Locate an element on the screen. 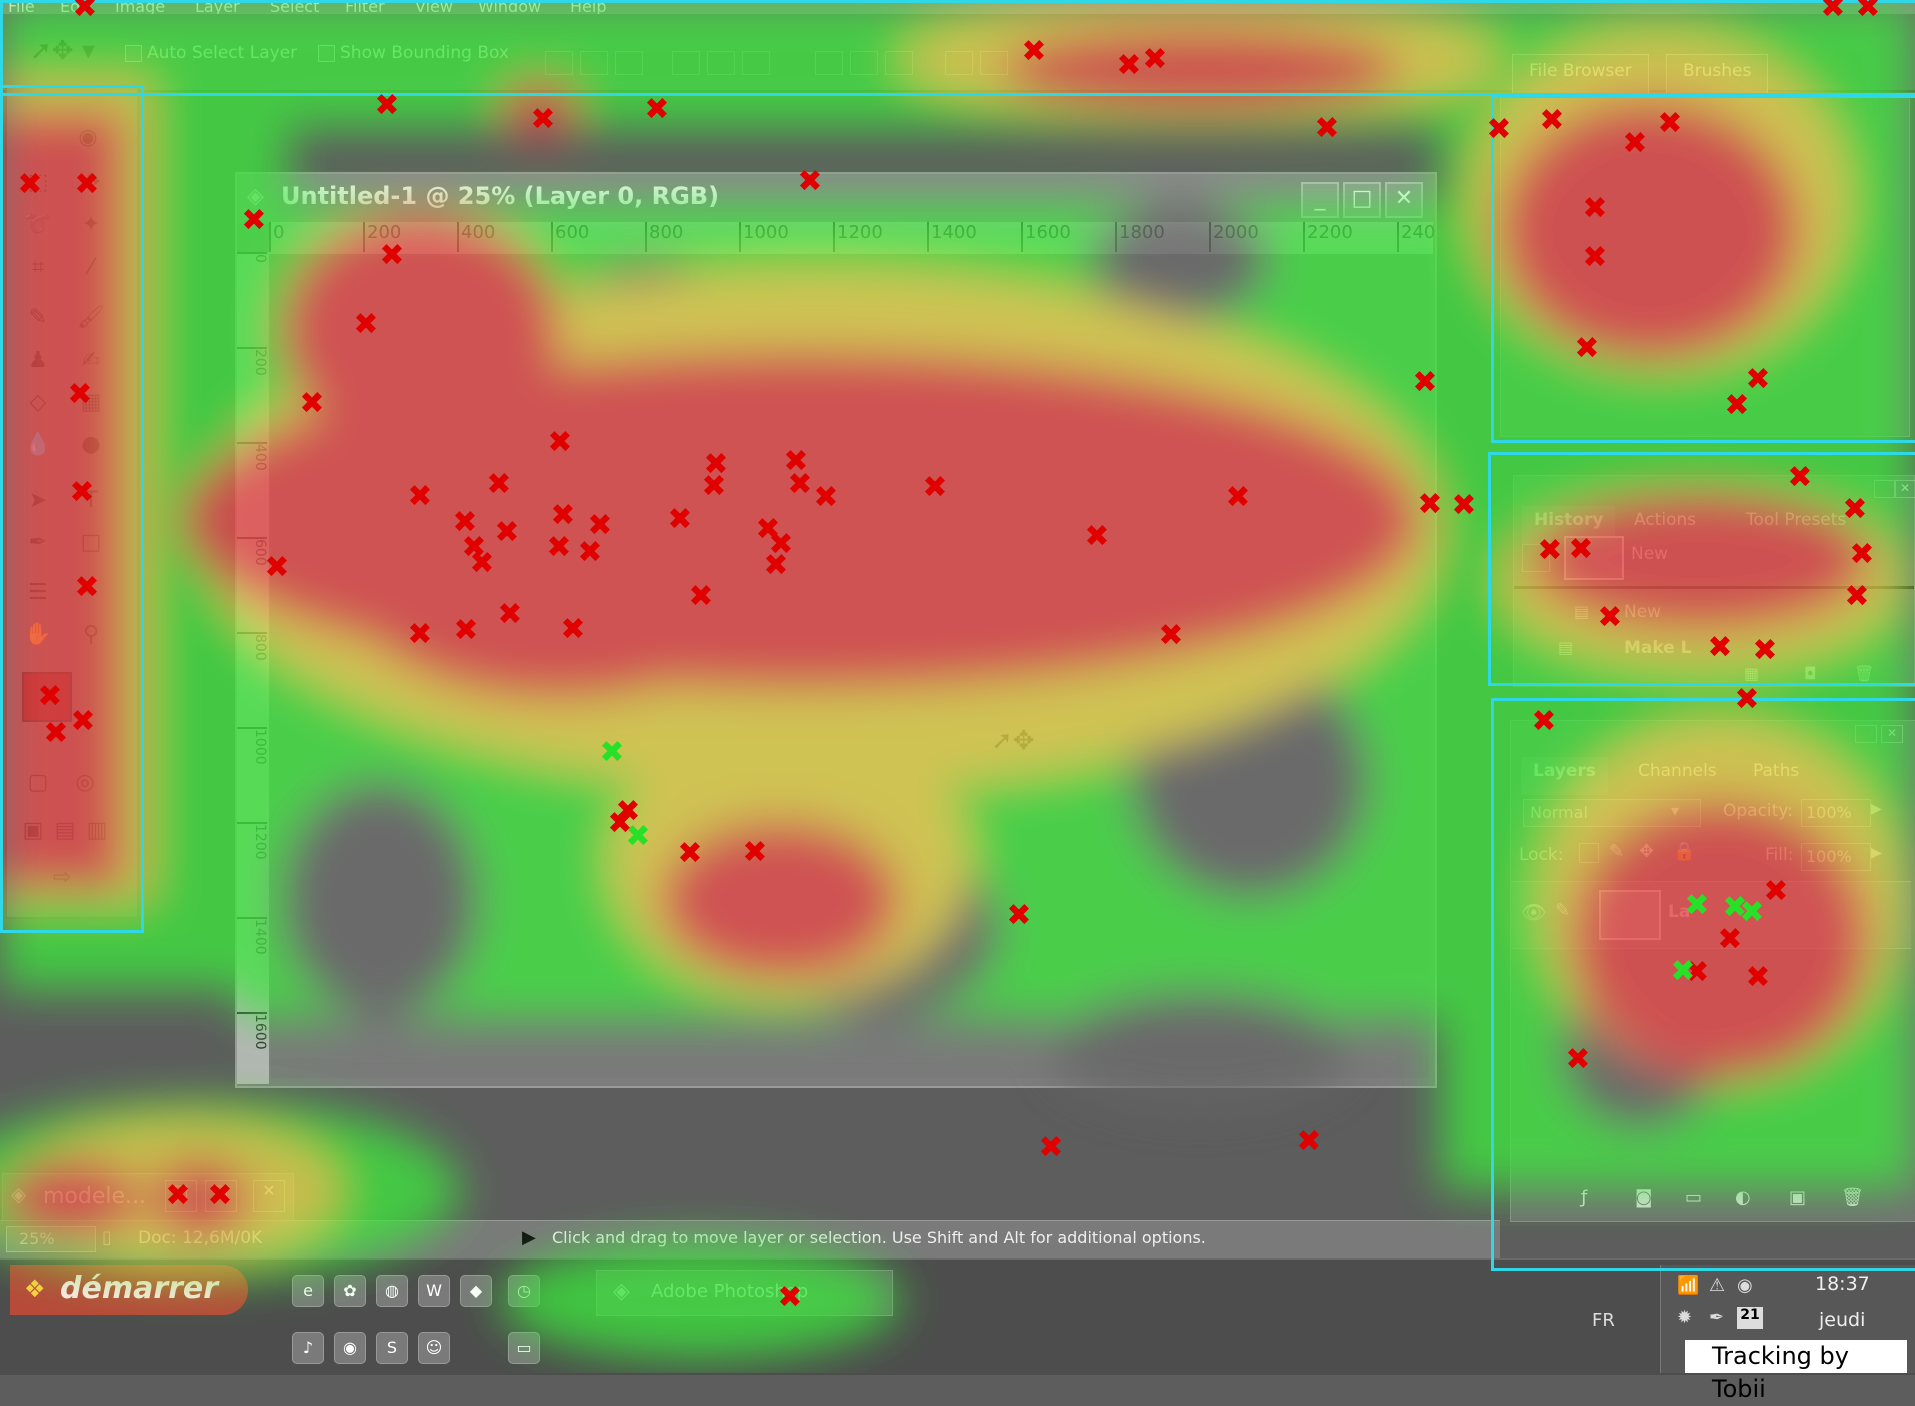  start-button: ❖ démarrer is located at coordinates (129, 1290).